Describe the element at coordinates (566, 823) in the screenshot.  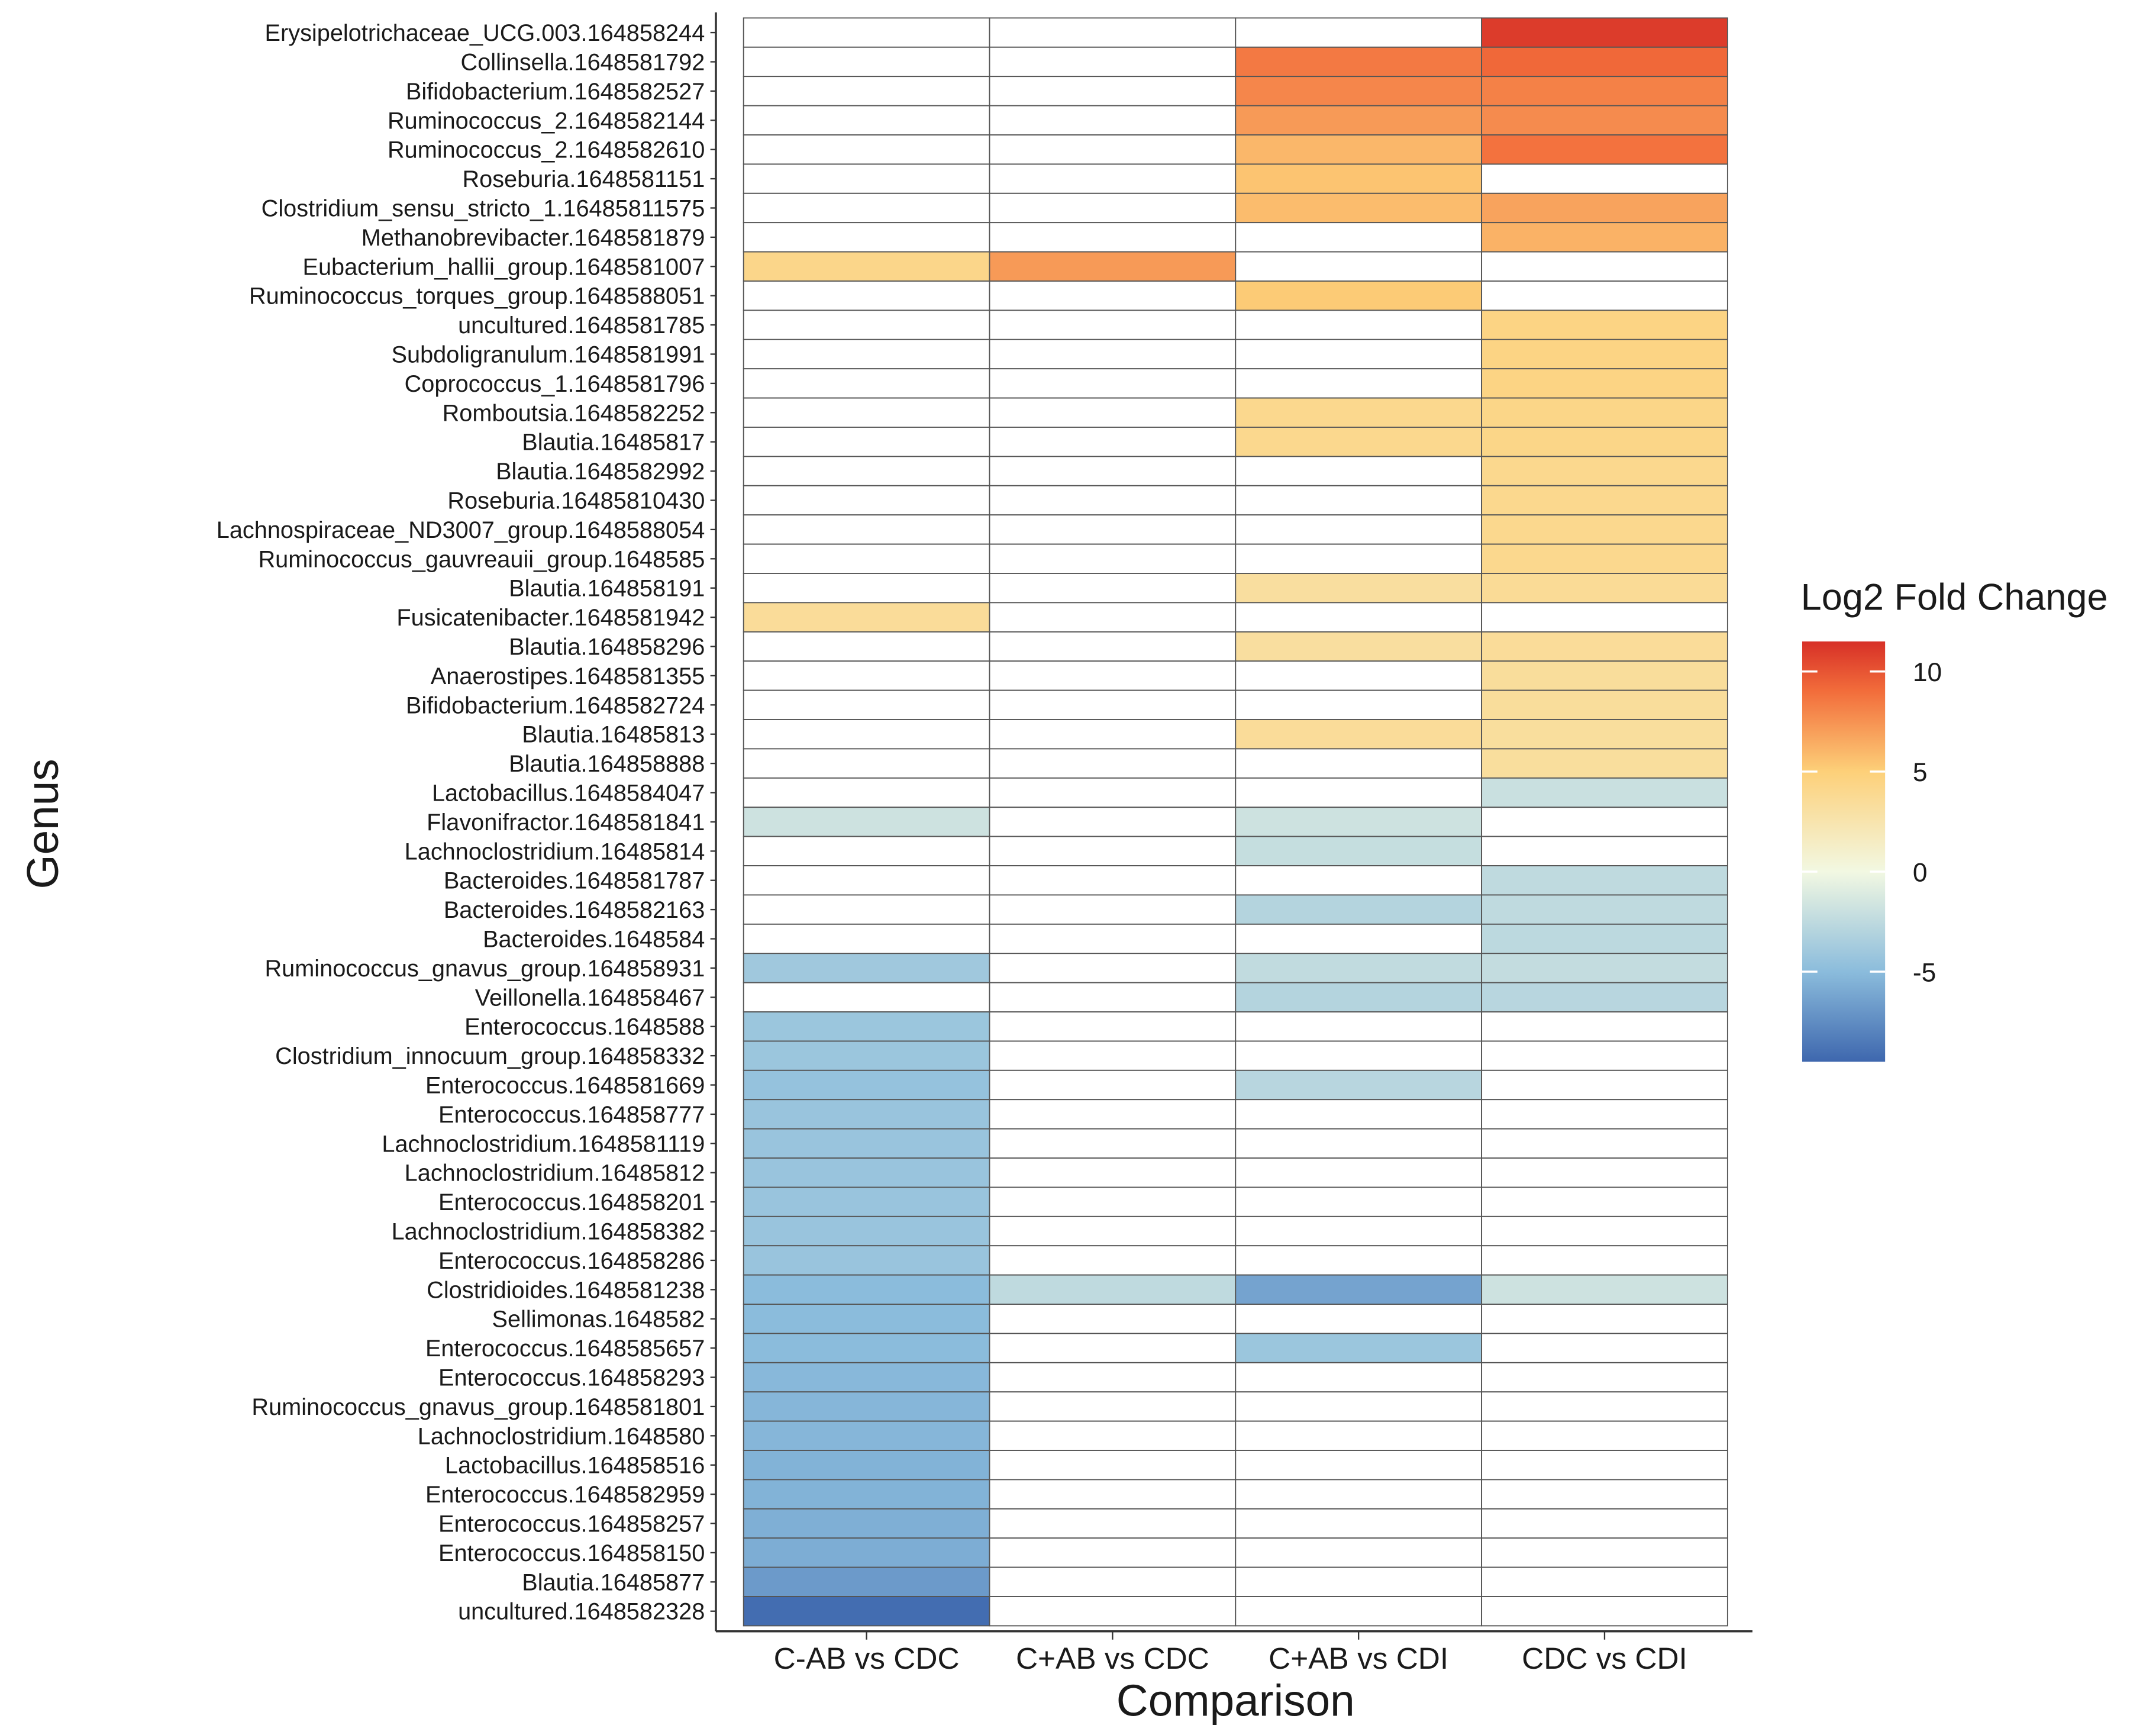
I see `y-tick-label: Flavonifractor.1648581841` at that location.